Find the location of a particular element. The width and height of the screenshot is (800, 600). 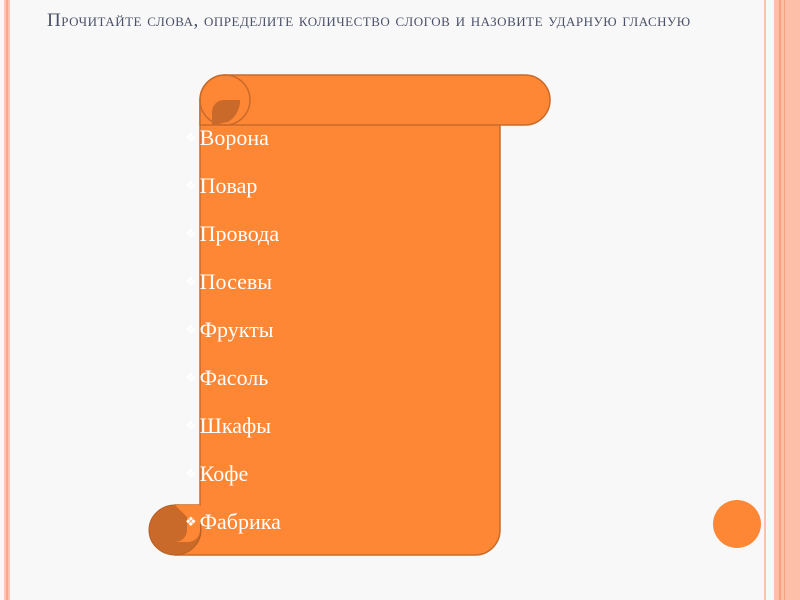

list-item: ❖ Провода is located at coordinates (233, 234).